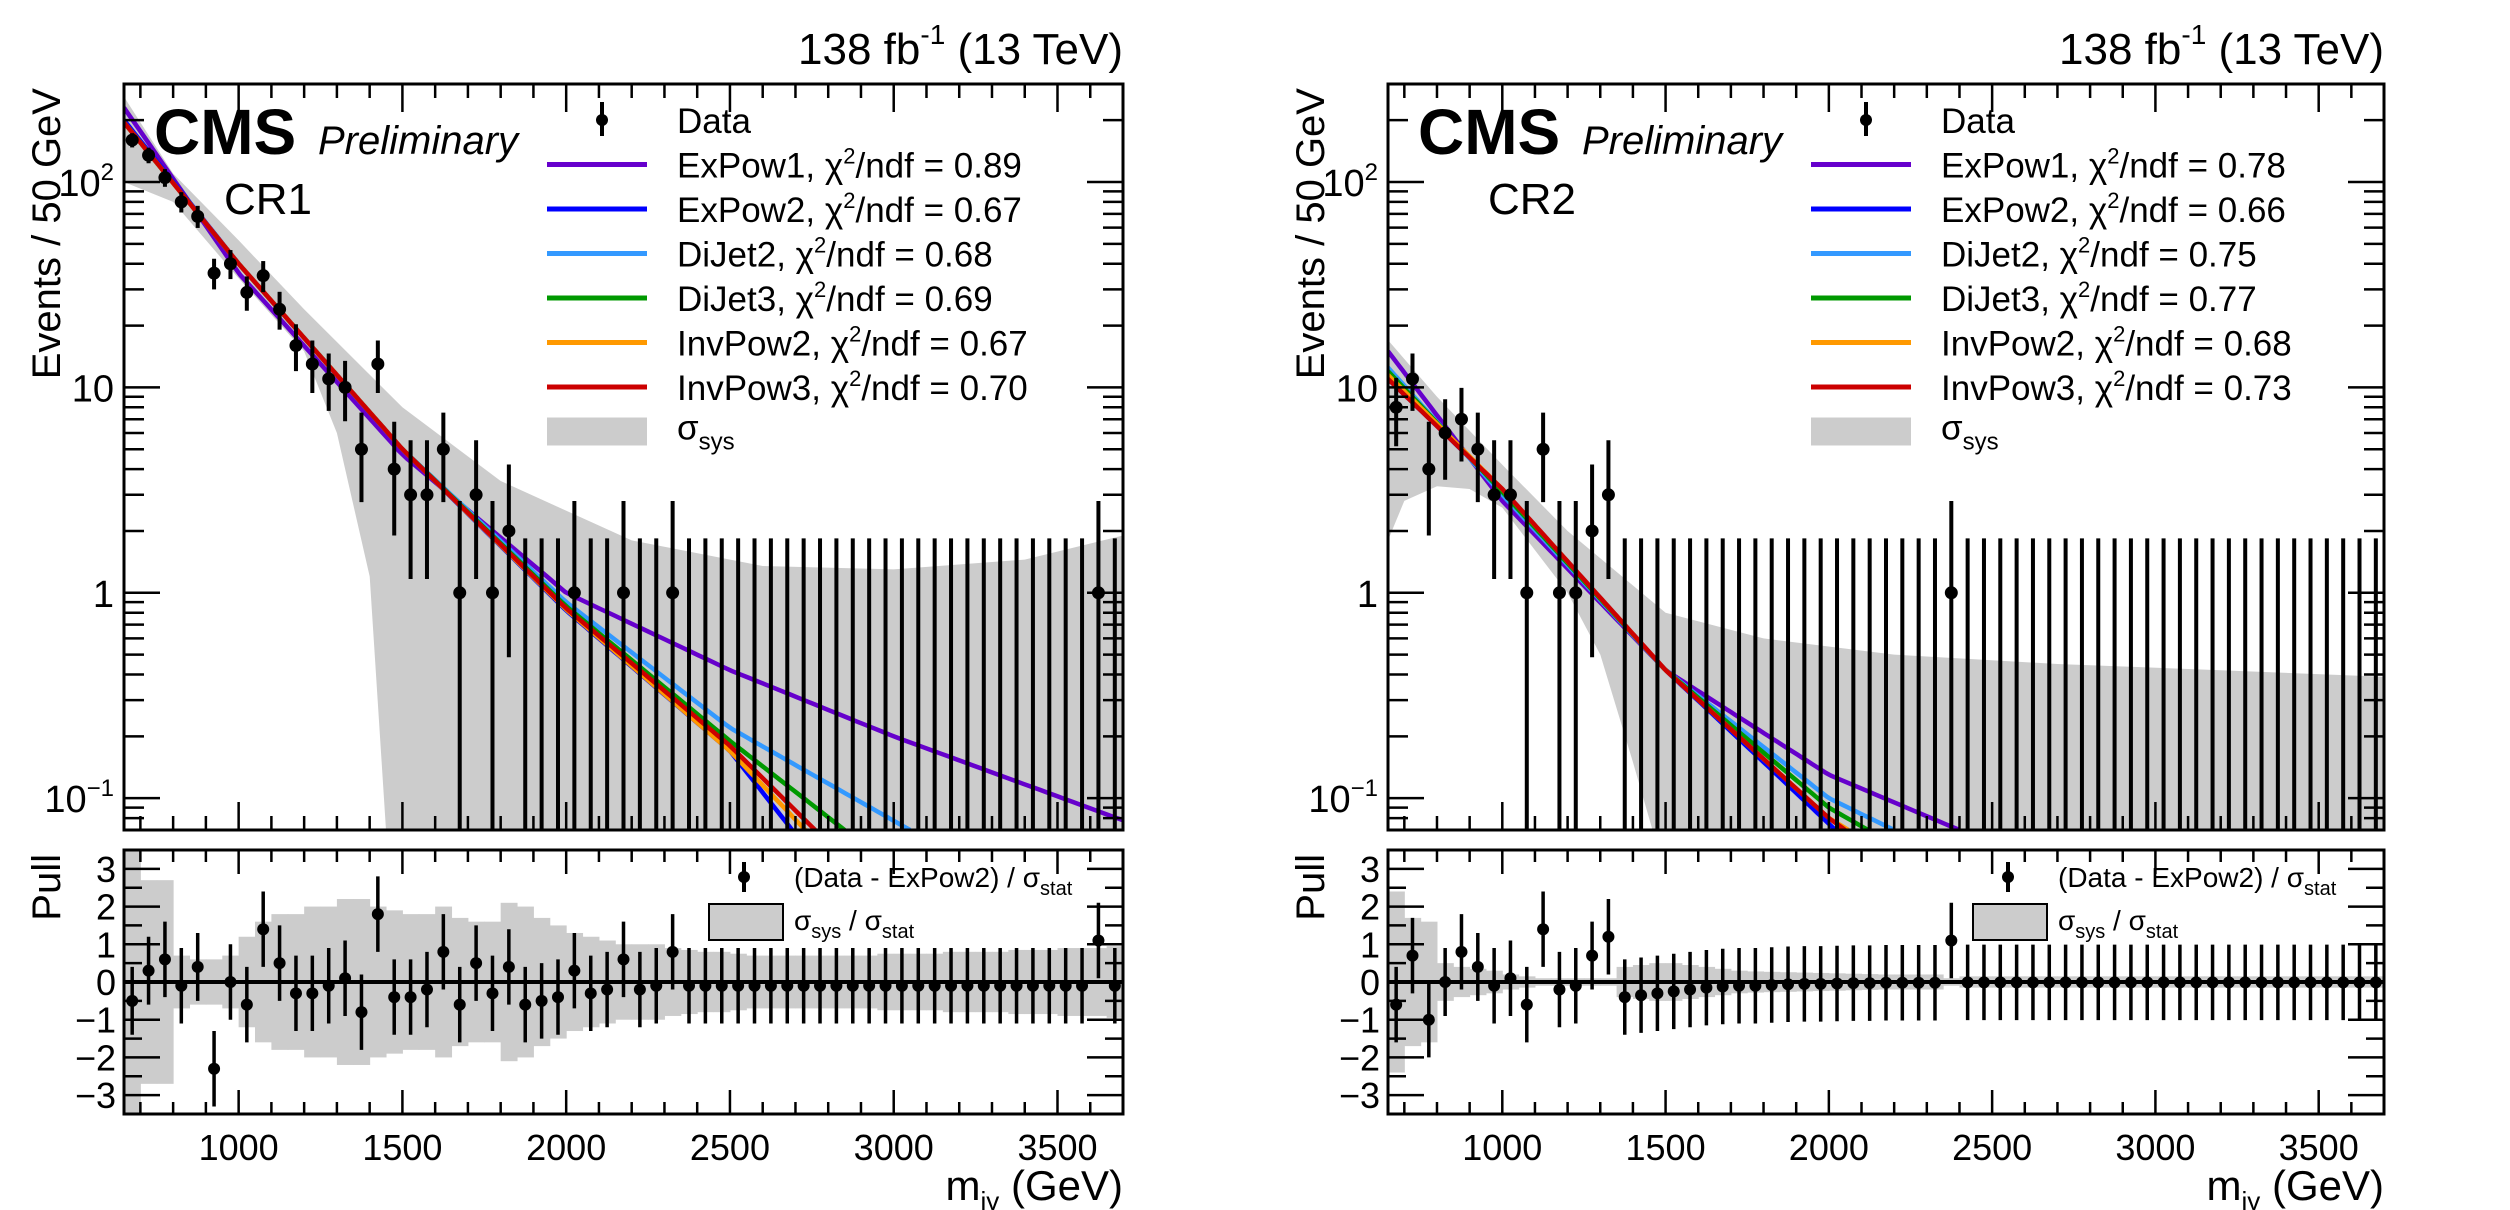 This screenshot has height=1210, width=2510. Describe the element at coordinates (2116, 343) in the screenshot. I see `legend-entry-invpow2: InvPow2, χ2/ndf = 0.68` at that location.